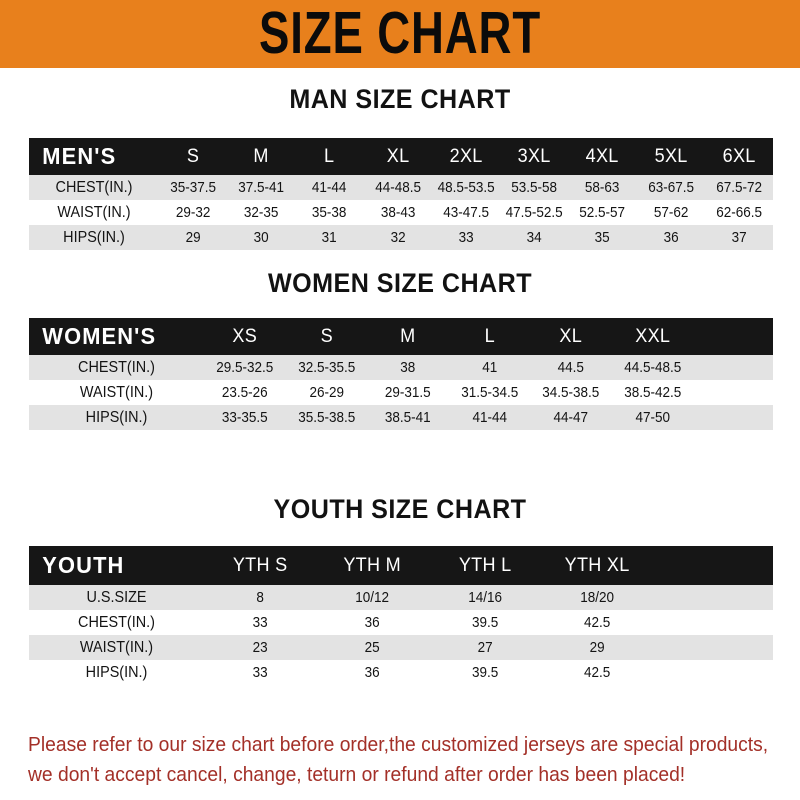 This screenshot has width=800, height=800. Describe the element at coordinates (652, 367) in the screenshot. I see `table-cell: 44.5-48.5` at that location.